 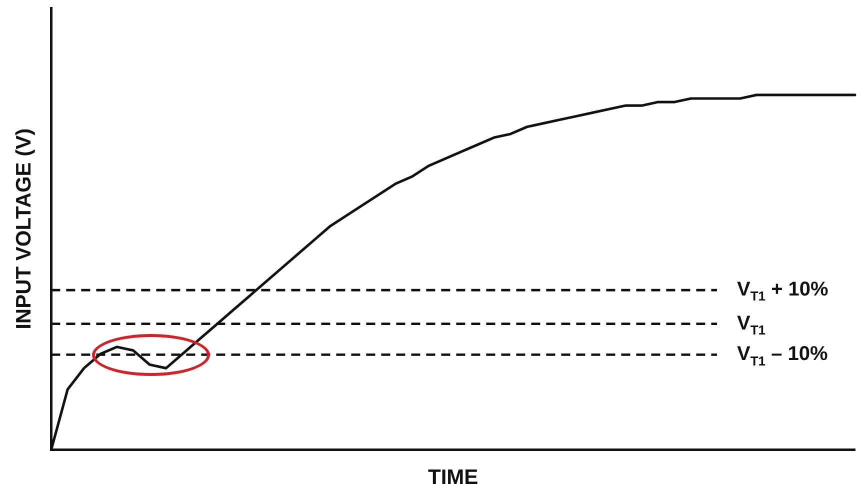 What do you see at coordinates (24, 229) in the screenshot?
I see `y-axis-title: INPUT VOLTAGE (V)` at bounding box center [24, 229].